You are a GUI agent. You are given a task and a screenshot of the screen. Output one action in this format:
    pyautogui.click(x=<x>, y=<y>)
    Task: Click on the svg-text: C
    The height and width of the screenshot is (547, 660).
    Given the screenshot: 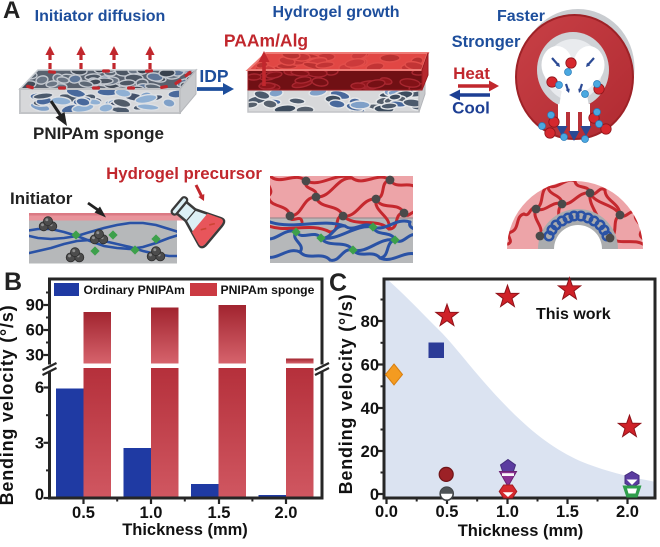 What is the action you would take?
    pyautogui.click(x=338, y=283)
    